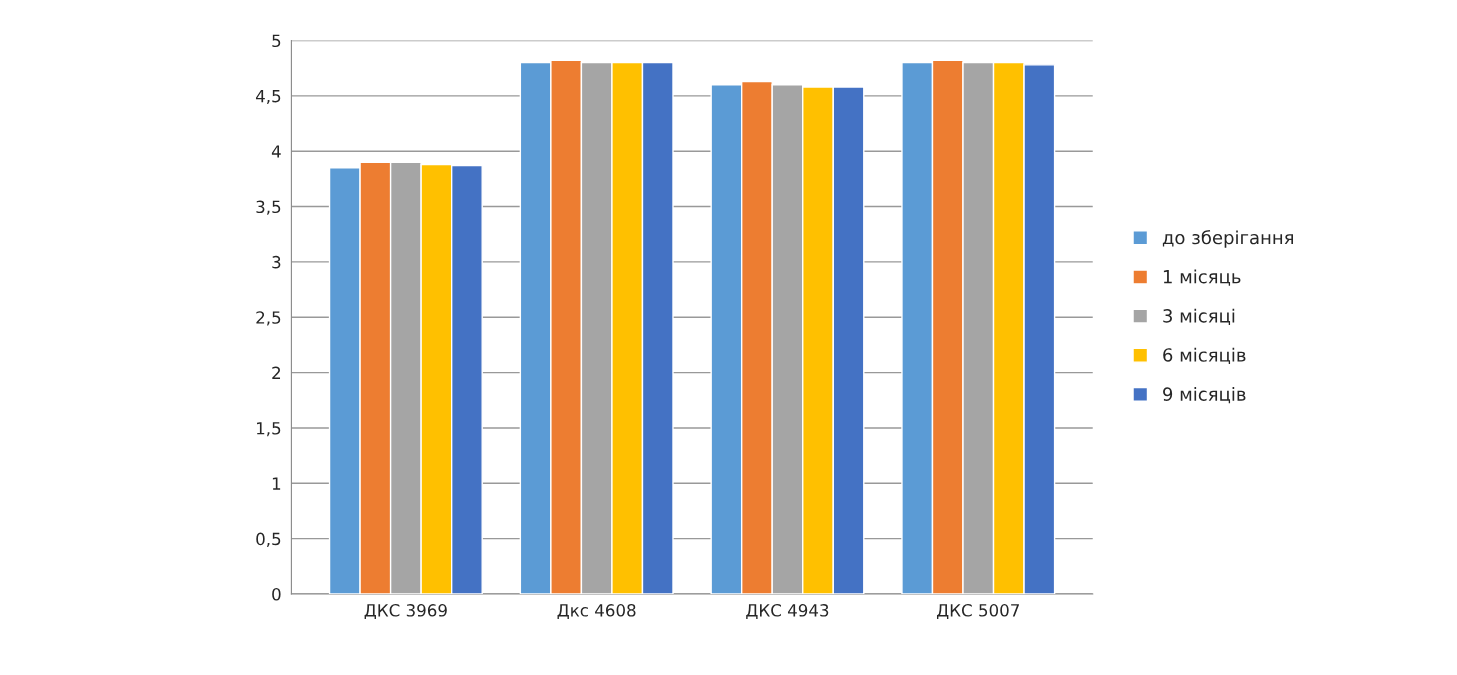  What do you see at coordinates (405, 611) in the screenshot?
I see `x-tick-label: ДКС 3969` at bounding box center [405, 611].